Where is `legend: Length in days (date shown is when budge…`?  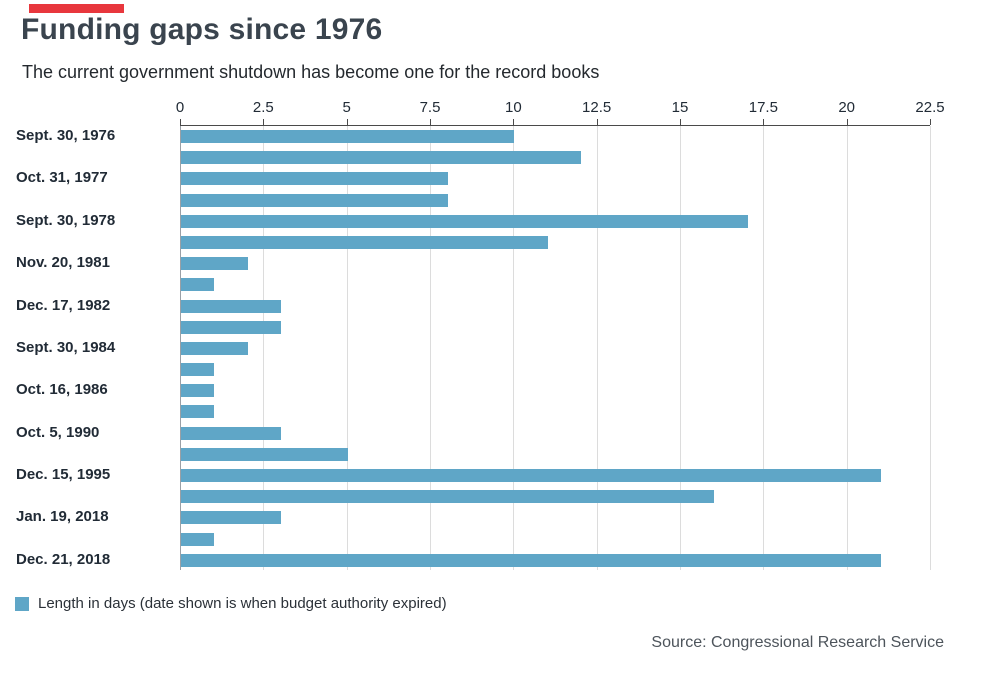 legend: Length in days (date shown is when budge… is located at coordinates (231, 603).